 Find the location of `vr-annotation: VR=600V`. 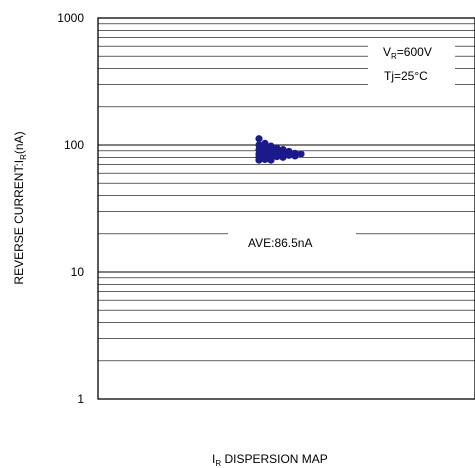

vr-annotation: VR=600V is located at coordinates (407, 53).